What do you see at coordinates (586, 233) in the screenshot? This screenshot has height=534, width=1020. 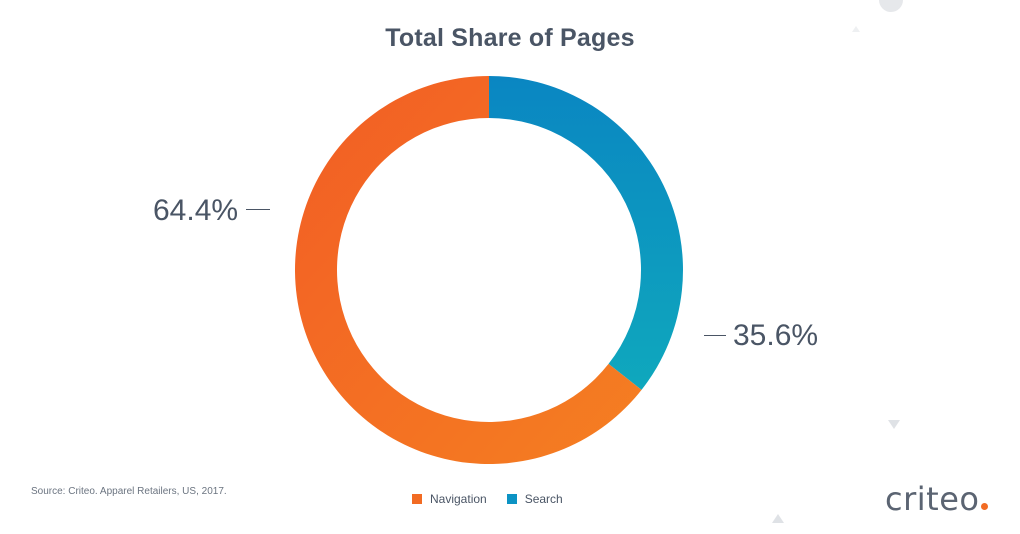 I see `donut-slice-search` at bounding box center [586, 233].